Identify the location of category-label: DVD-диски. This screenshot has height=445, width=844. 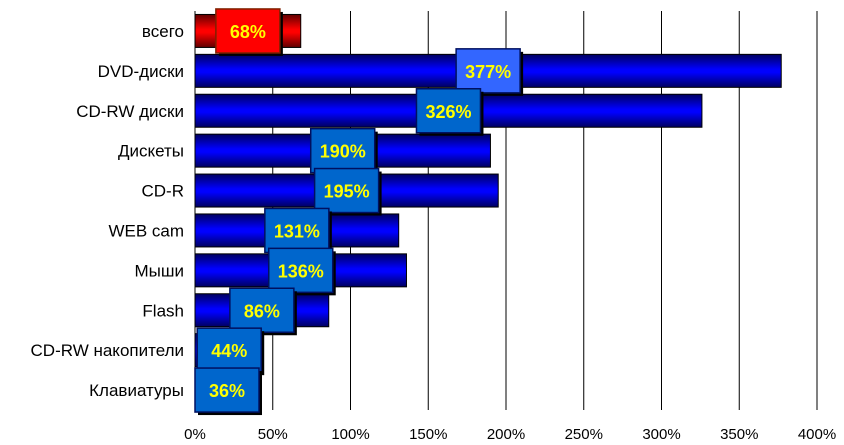
(141, 71).